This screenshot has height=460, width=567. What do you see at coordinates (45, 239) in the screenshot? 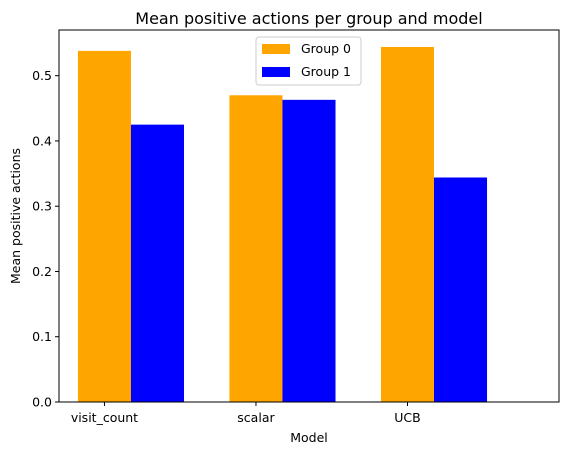
I see `y-axis: 0.0 0.1 0.2 0.3 0.4 0.5` at bounding box center [45, 239].